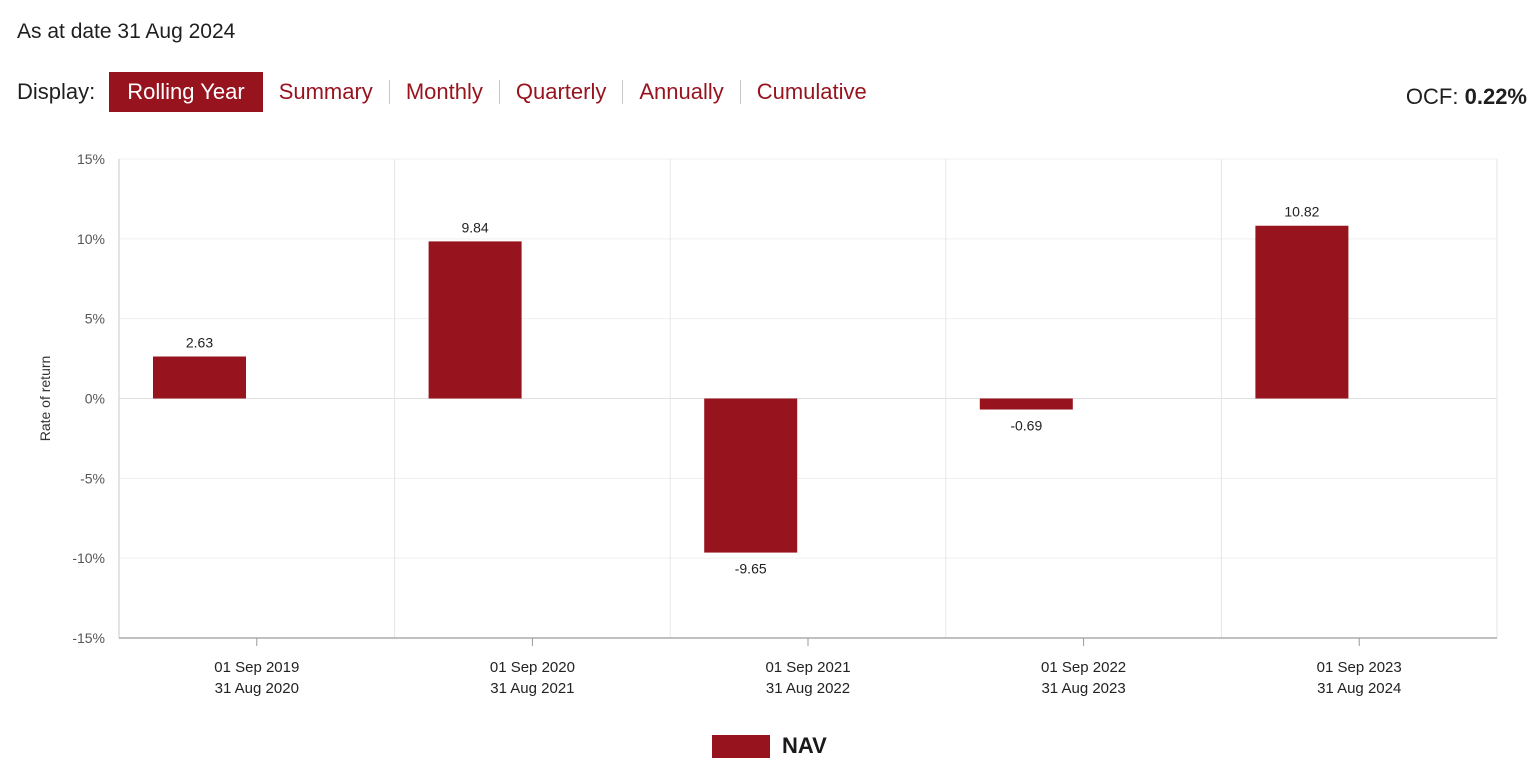  What do you see at coordinates (199, 343) in the screenshot?
I see `bar-data-label: 2.63` at bounding box center [199, 343].